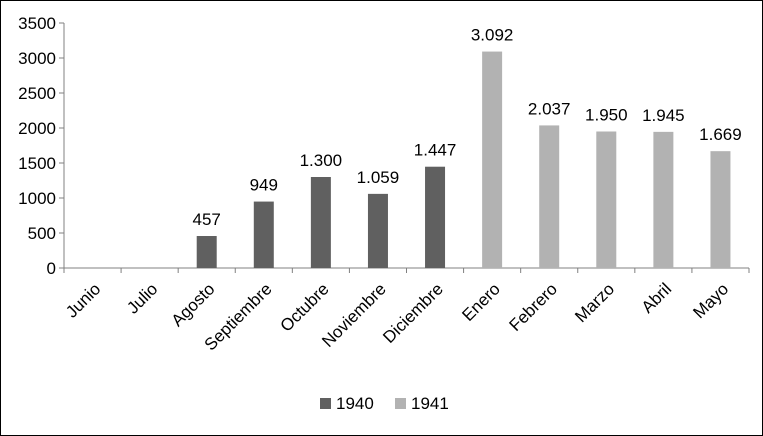 Image resolution: width=763 pixels, height=436 pixels. Describe the element at coordinates (492, 160) in the screenshot. I see `bar-1941-enero` at that location.